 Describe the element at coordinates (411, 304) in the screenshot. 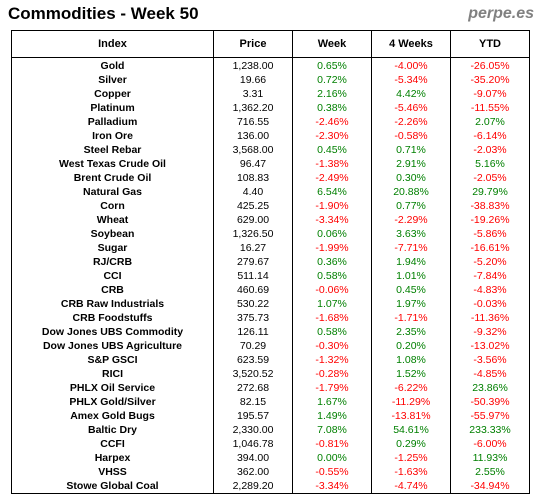

I see `four-week-change-cell: 1.97%` at that location.